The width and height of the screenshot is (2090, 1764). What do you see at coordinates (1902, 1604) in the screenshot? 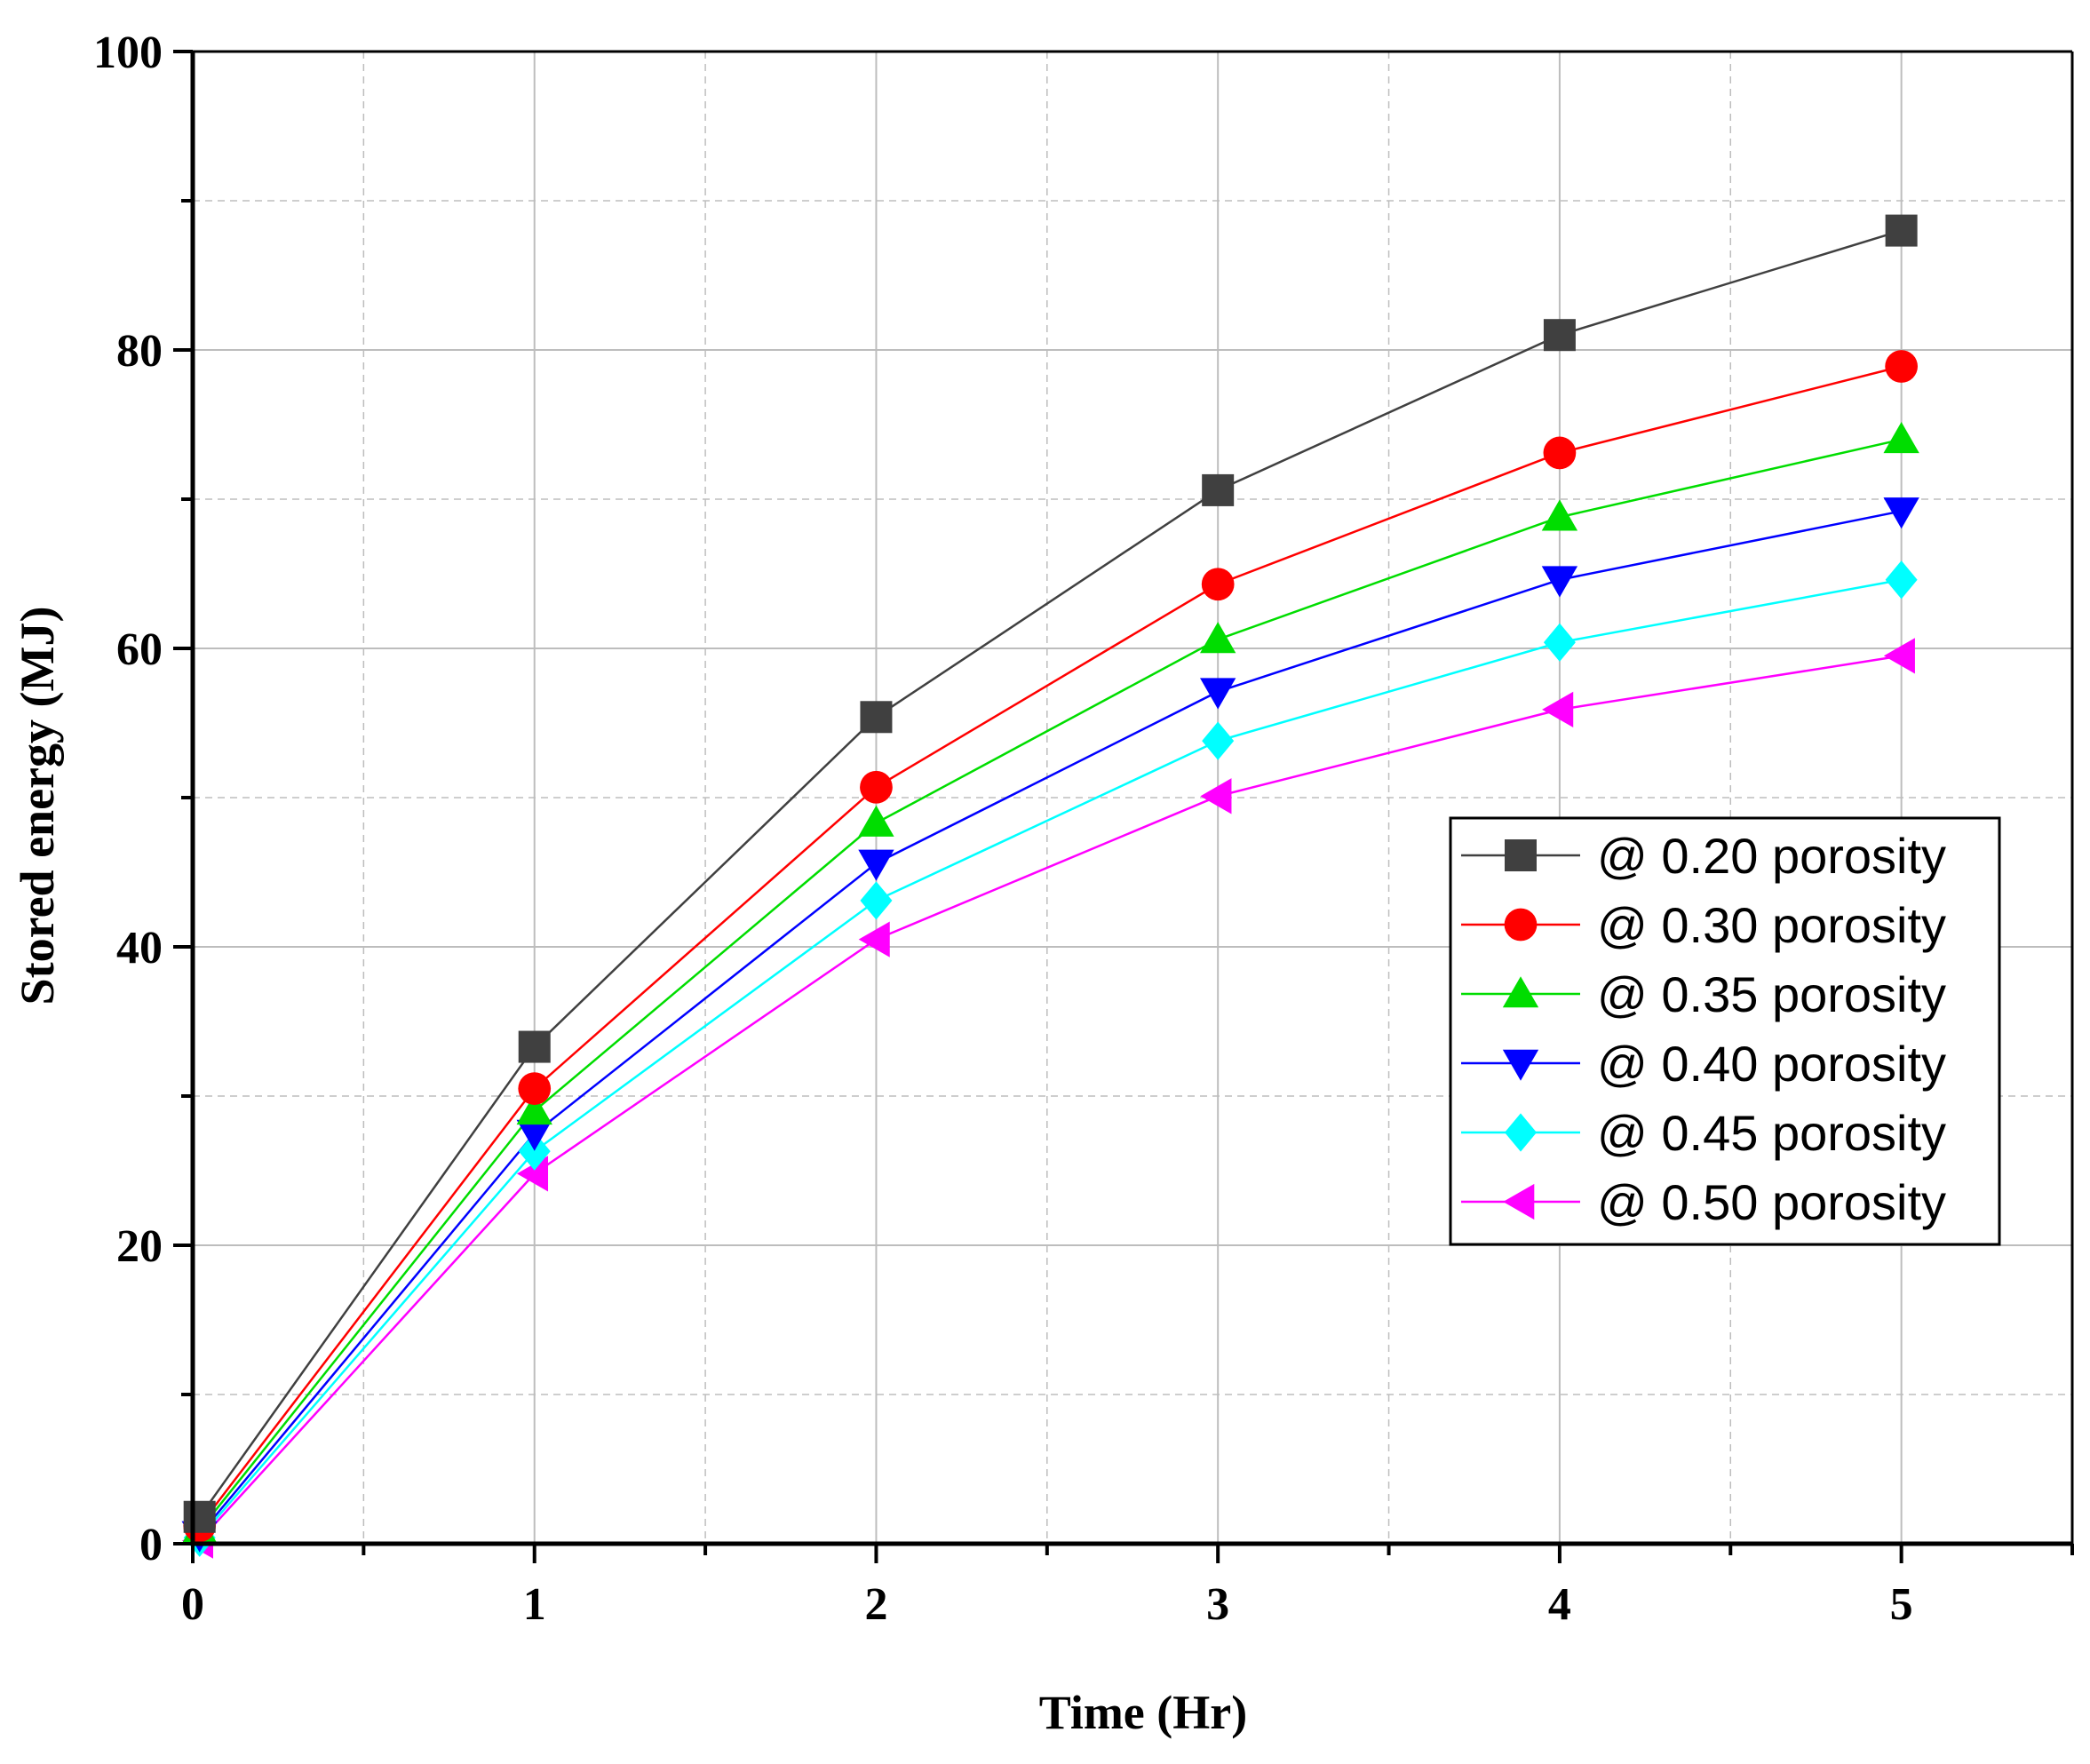
I see `x-tick-label: 5` at bounding box center [1902, 1604].